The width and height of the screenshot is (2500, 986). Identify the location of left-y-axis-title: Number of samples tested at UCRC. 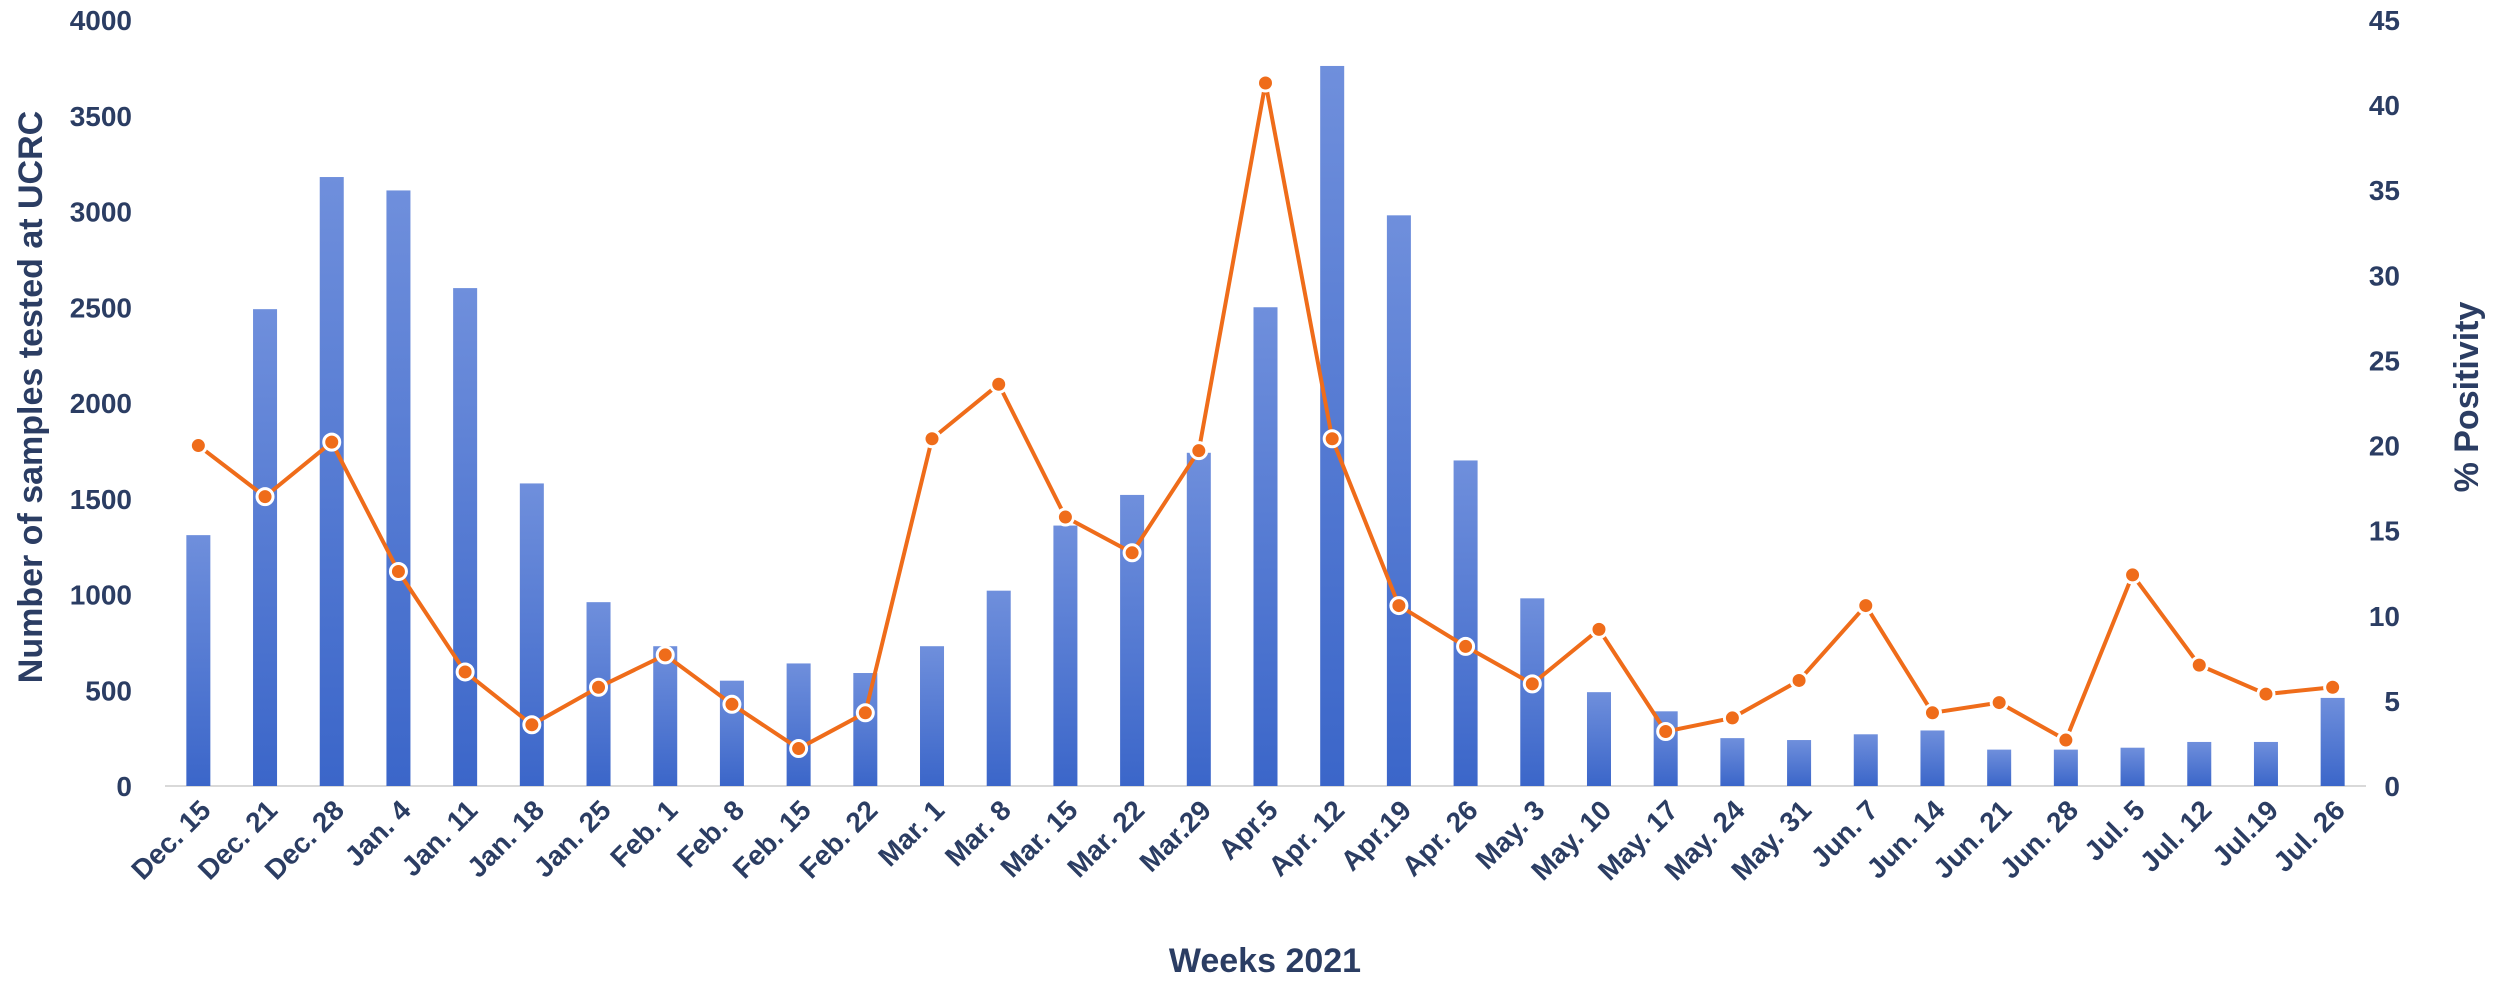
(31, 397).